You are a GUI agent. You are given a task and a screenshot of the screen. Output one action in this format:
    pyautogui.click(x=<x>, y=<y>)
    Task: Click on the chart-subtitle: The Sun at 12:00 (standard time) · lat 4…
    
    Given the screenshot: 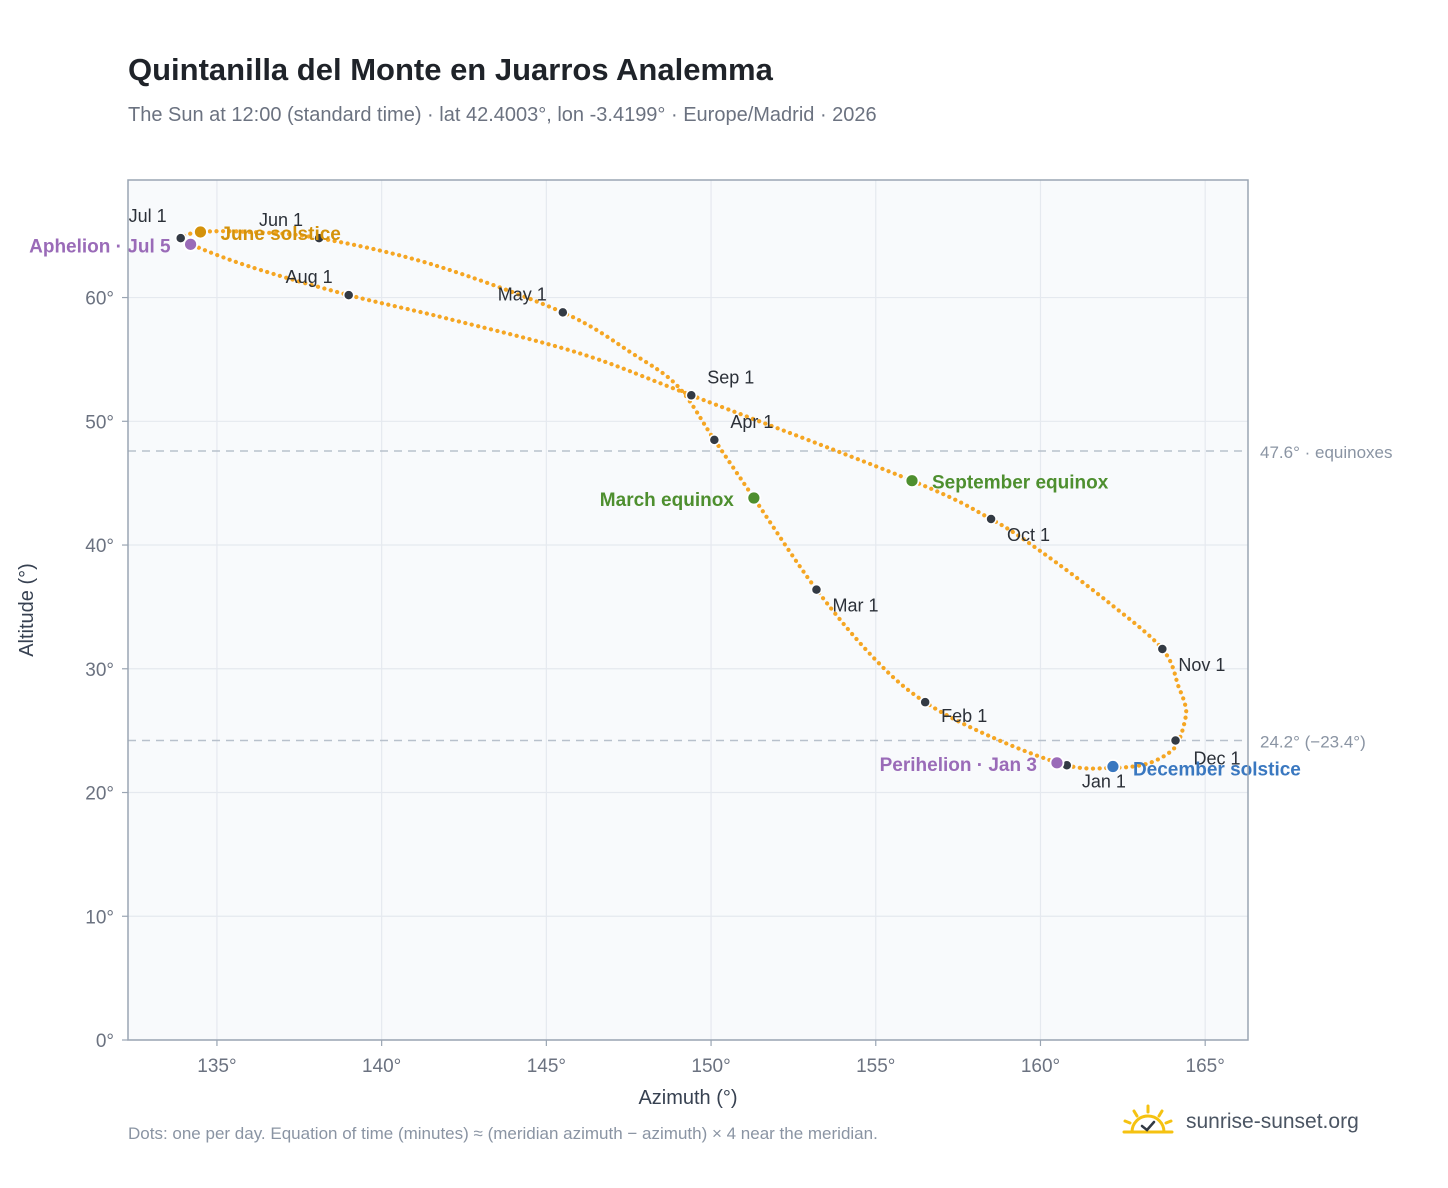 What is the action you would take?
    pyautogui.click(x=502, y=115)
    